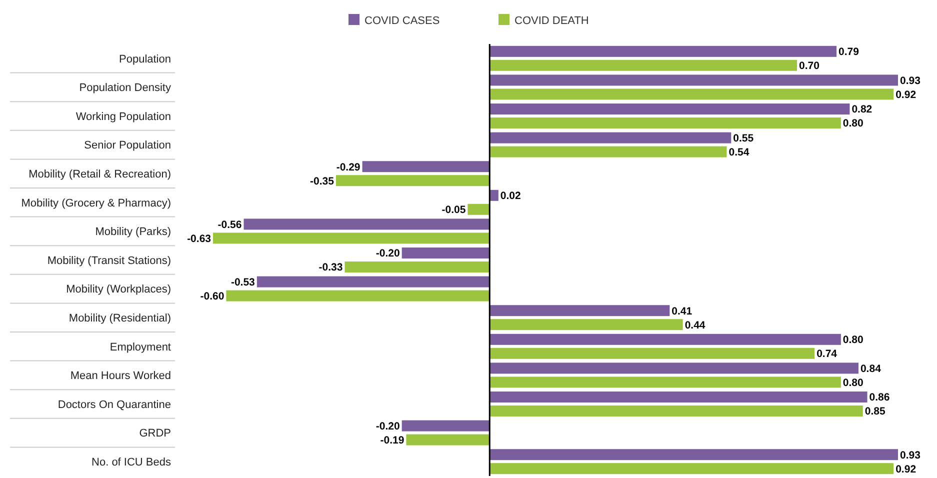 The image size is (937, 478). Describe the element at coordinates (330, 268) in the screenshot. I see `data-label: -0.33` at that location.